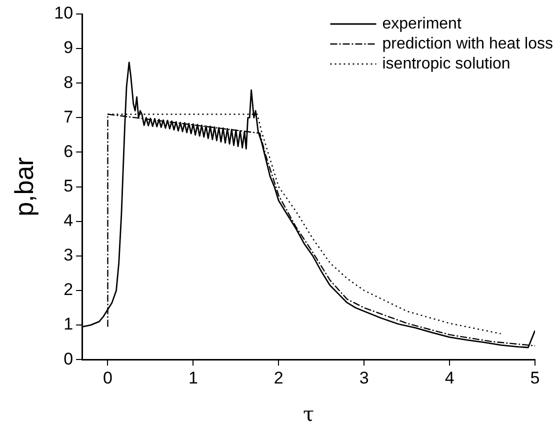  Describe the element at coordinates (64, 13) in the screenshot. I see `y-tick-label: 10` at that location.